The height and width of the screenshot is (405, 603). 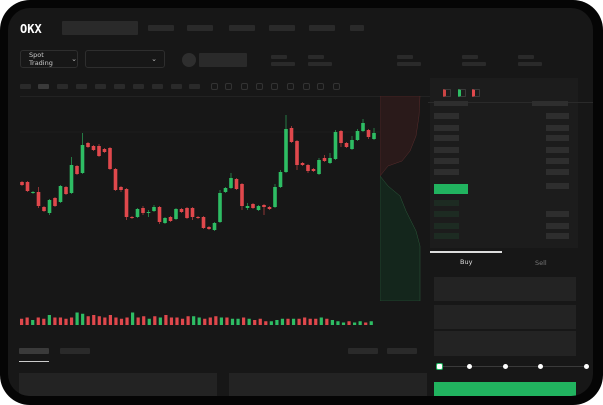 I want to click on bid-depth-area, so click(x=400, y=238).